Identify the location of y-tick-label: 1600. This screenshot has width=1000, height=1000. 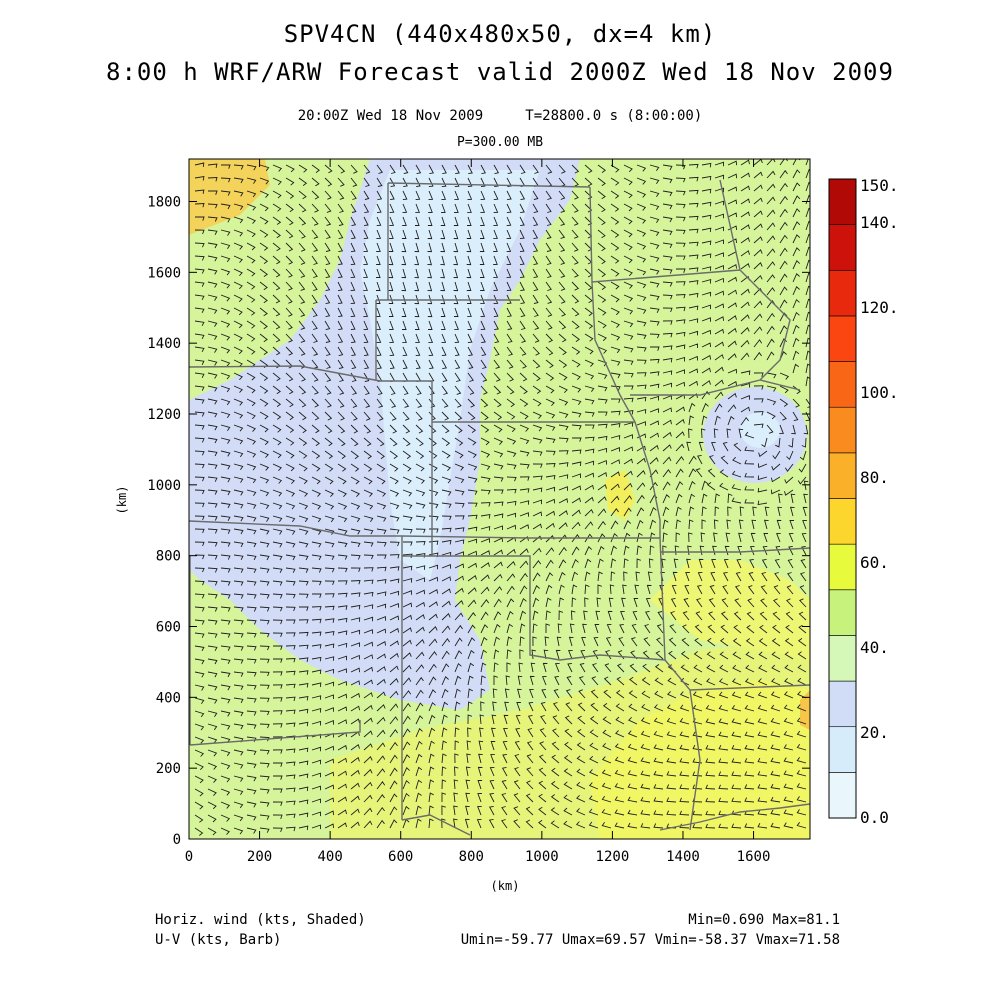
(164, 273).